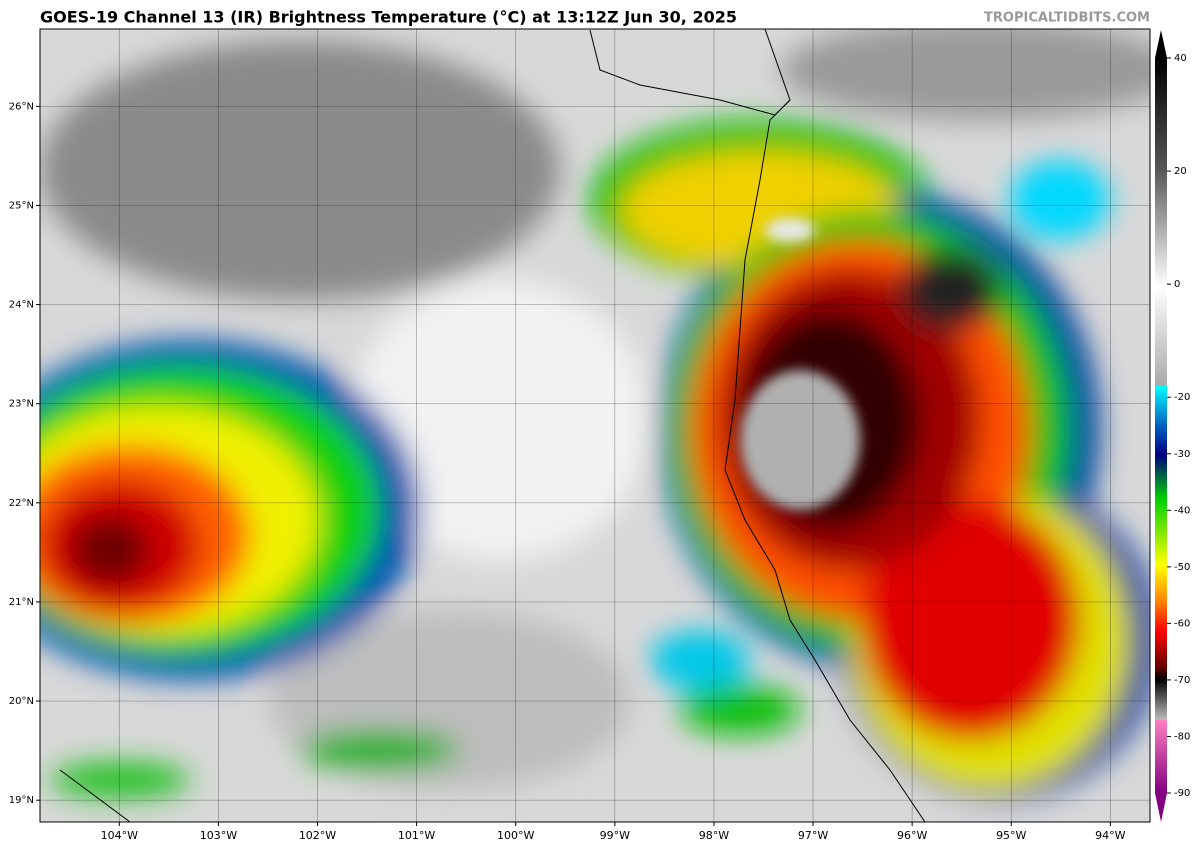 The height and width of the screenshot is (845, 1200). Describe the element at coordinates (1182, 397) in the screenshot. I see `colorbar-label: -20` at that location.